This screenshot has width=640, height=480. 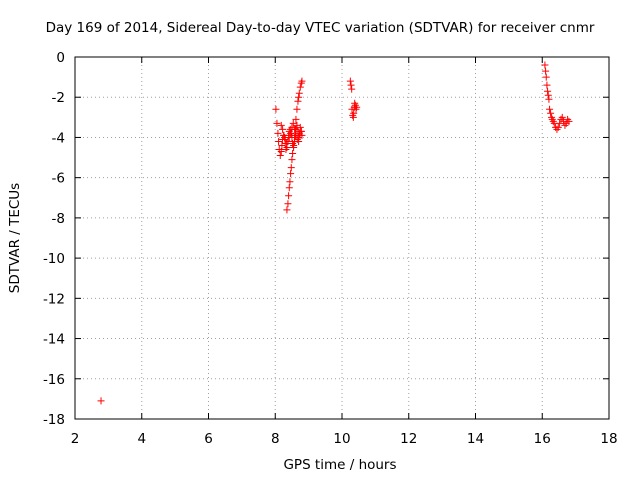 What do you see at coordinates (54, 340) in the screenshot?
I see `y-tick-label: -14` at bounding box center [54, 340].